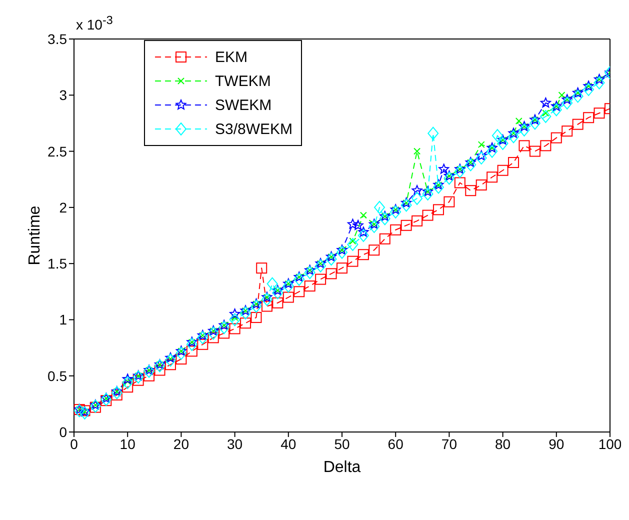 Image resolution: width=629 pixels, height=520 pixels. What do you see at coordinates (63, 320) in the screenshot?
I see `y-tick-label: 1` at bounding box center [63, 320].